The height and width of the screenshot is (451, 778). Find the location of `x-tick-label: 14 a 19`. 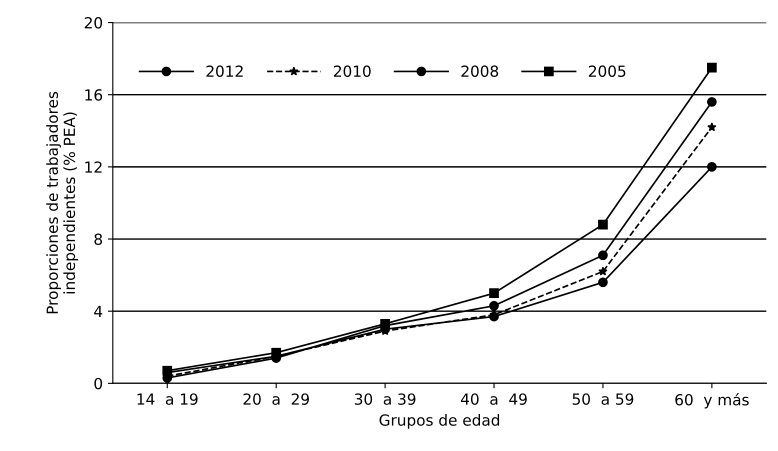

x-tick-label: 14 a 19 is located at coordinates (168, 399).